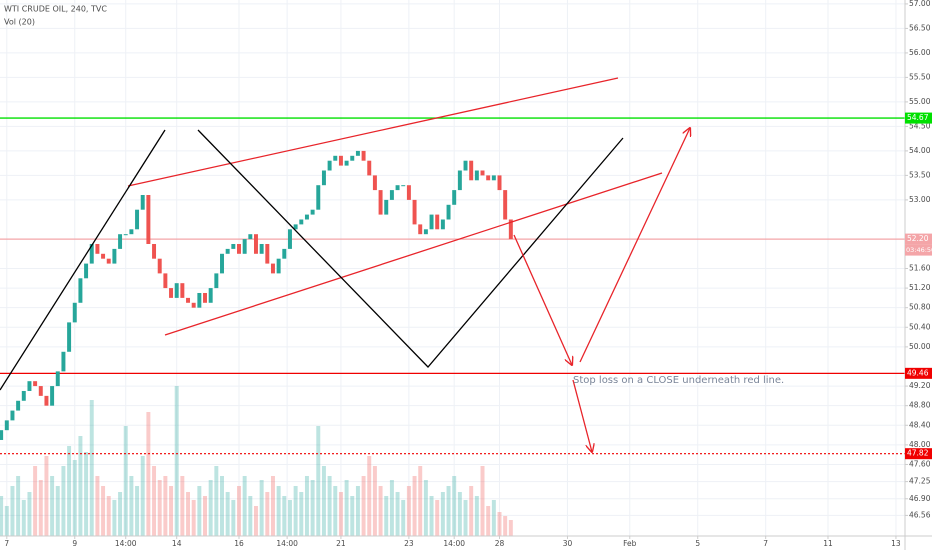 The width and height of the screenshot is (932, 550). I want to click on y-tick-label: 48.40, so click(920, 424).